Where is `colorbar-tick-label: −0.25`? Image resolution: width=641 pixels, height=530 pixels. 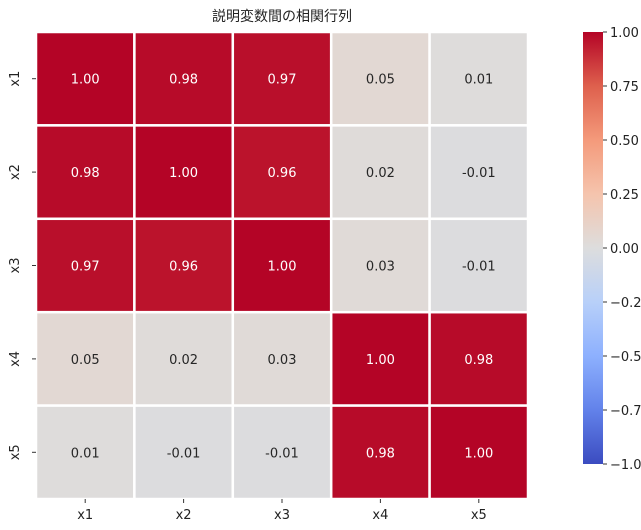
colorbar-tick-label: −0.25 is located at coordinates (625, 303).